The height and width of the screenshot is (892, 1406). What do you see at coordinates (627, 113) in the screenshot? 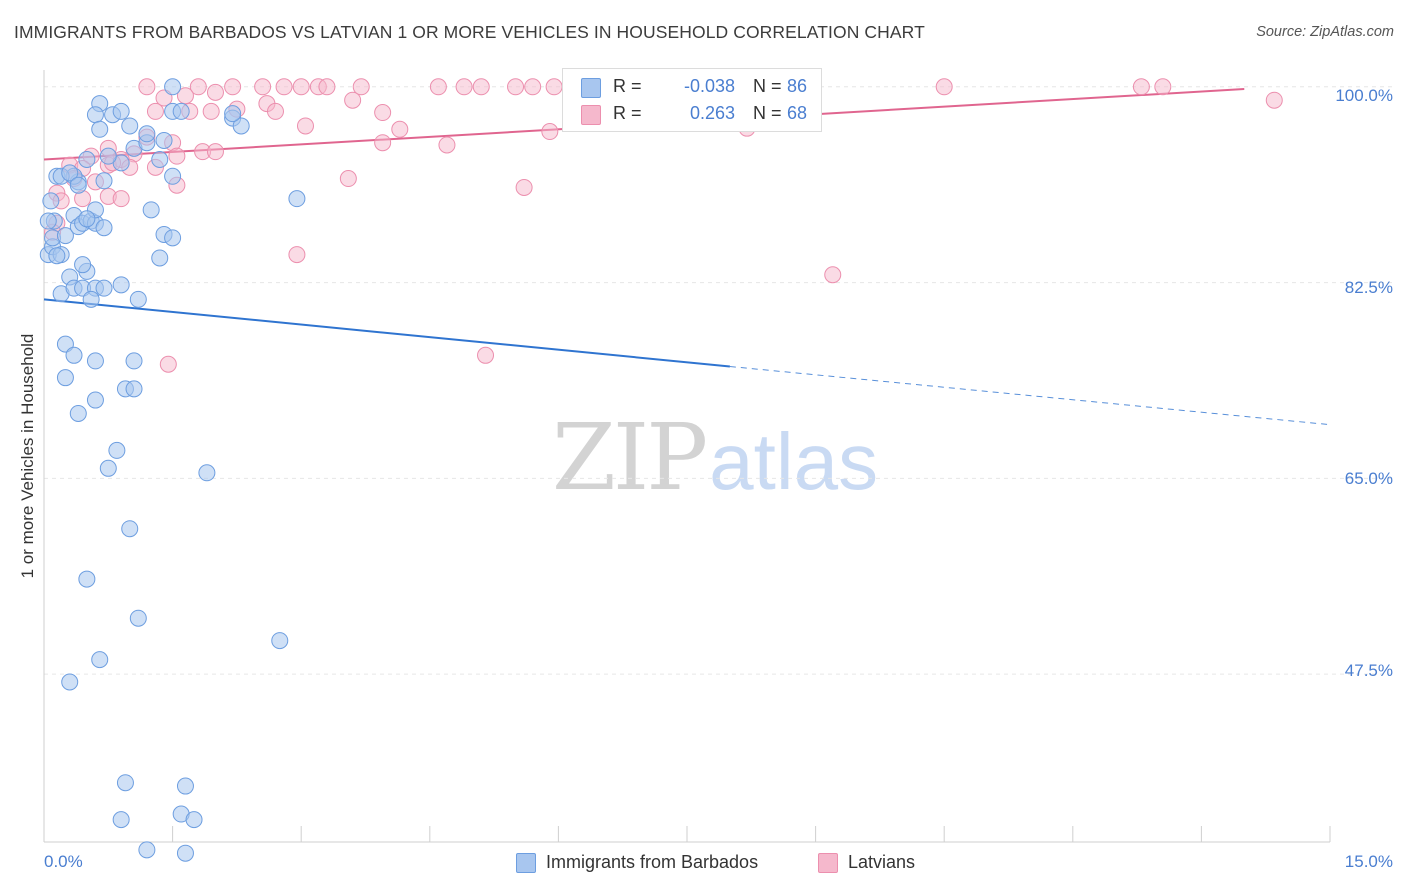
I see `r-label: R =` at bounding box center [627, 113].